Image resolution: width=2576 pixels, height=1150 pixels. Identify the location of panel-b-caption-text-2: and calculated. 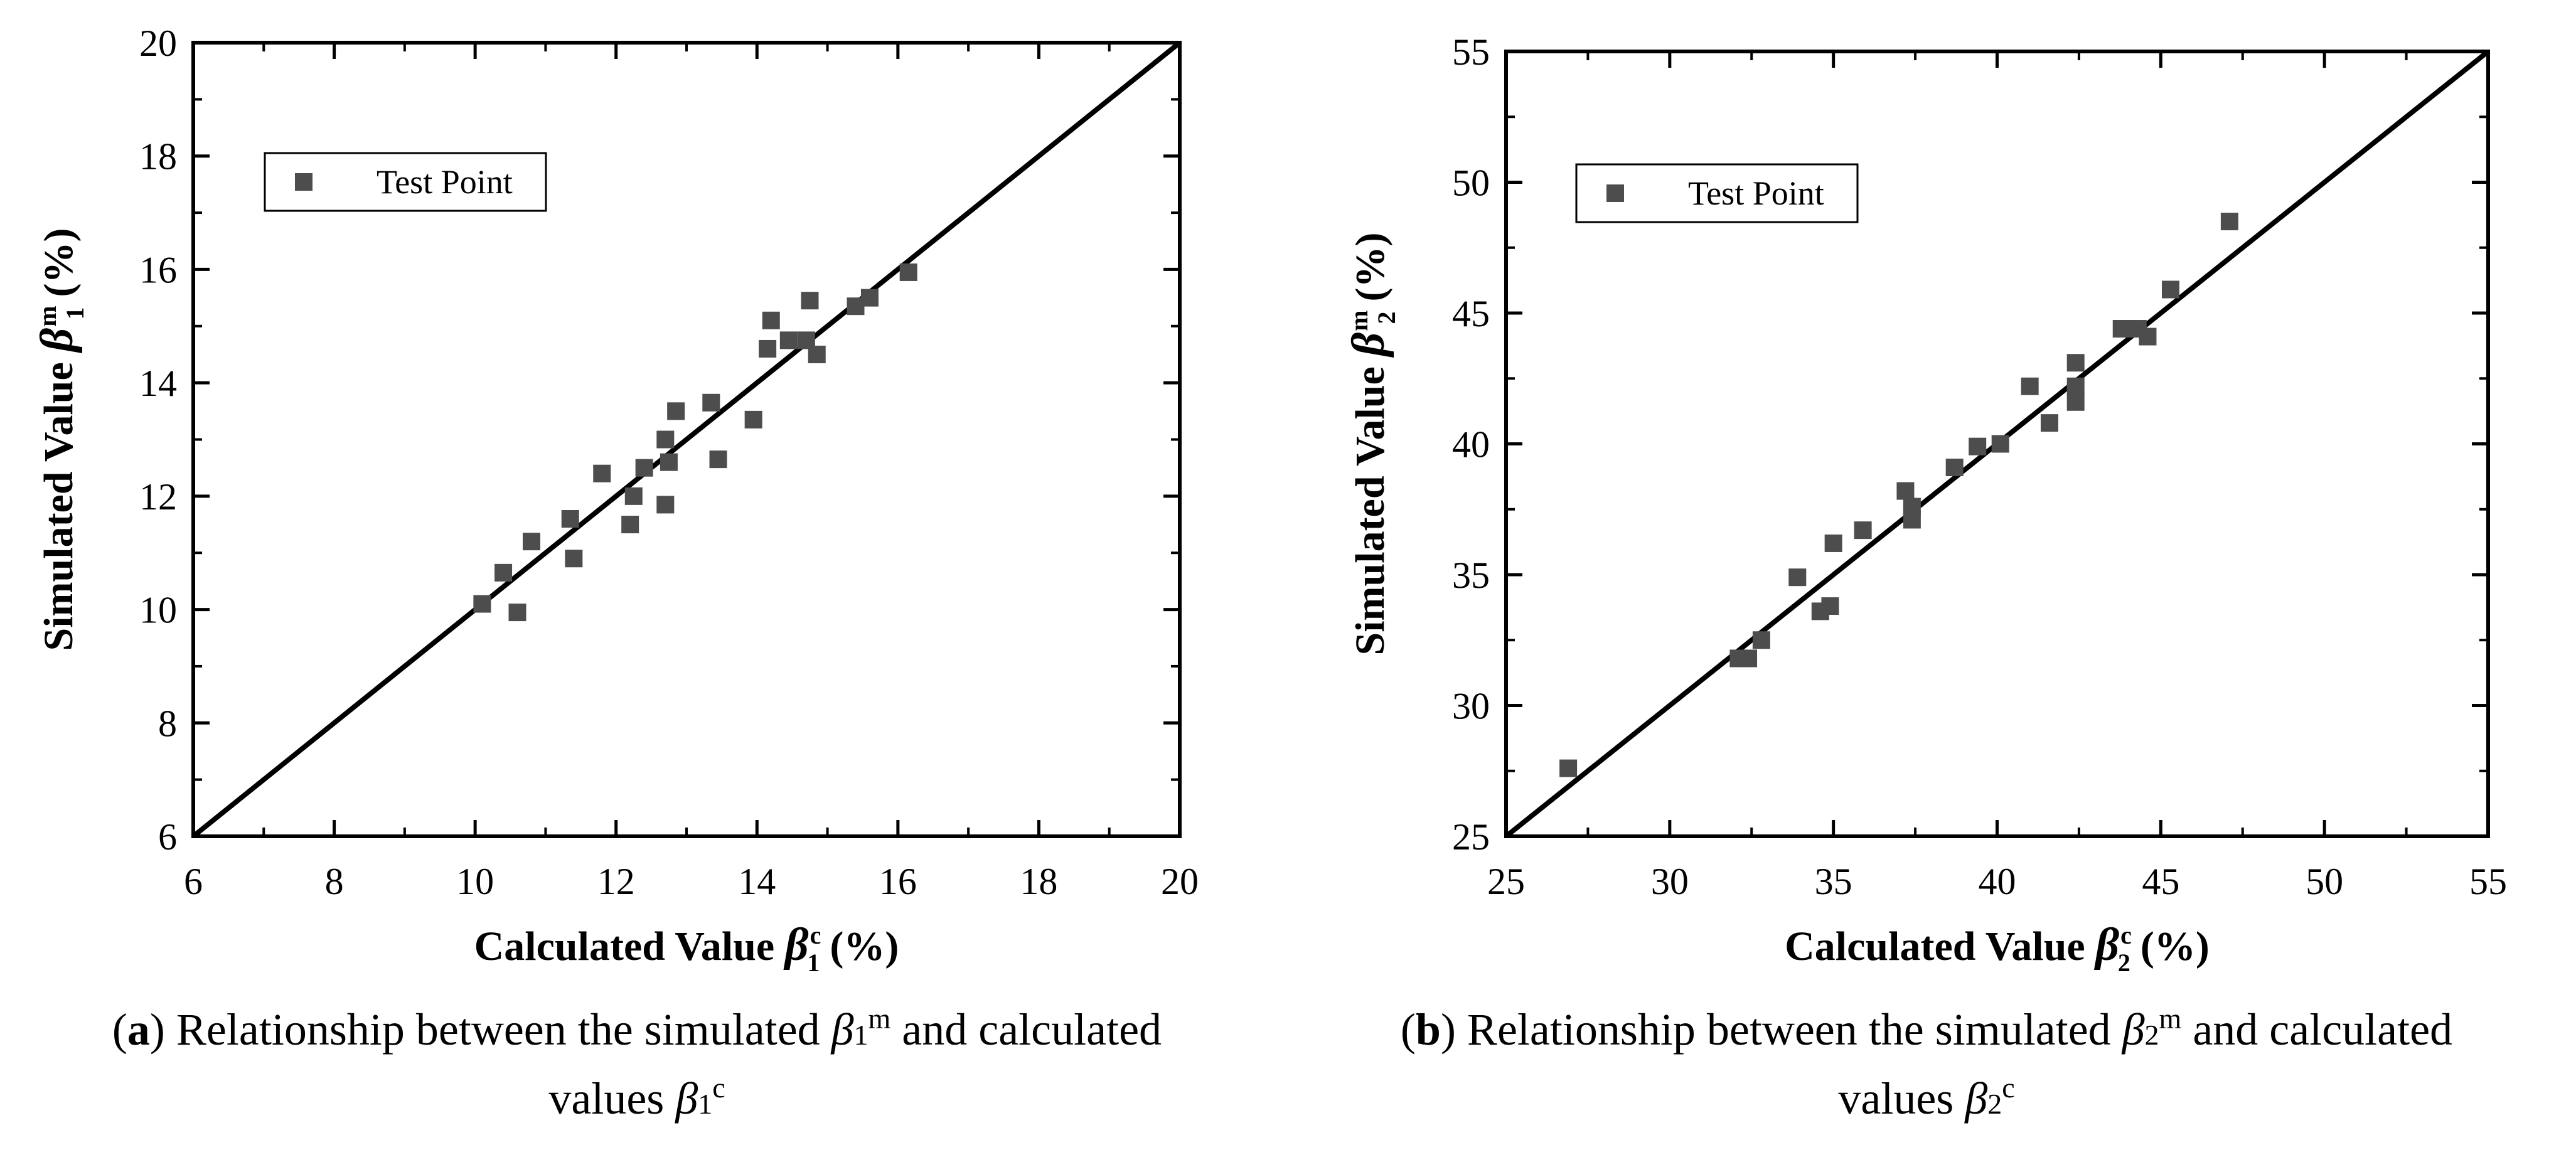
(2316, 1029).